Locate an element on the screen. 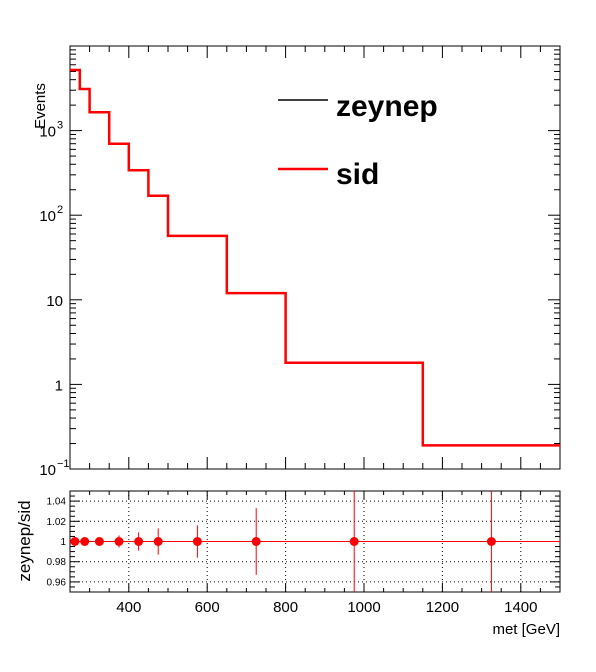 This screenshot has height=672, width=596. legend-label-sid: sid is located at coordinates (357, 174).